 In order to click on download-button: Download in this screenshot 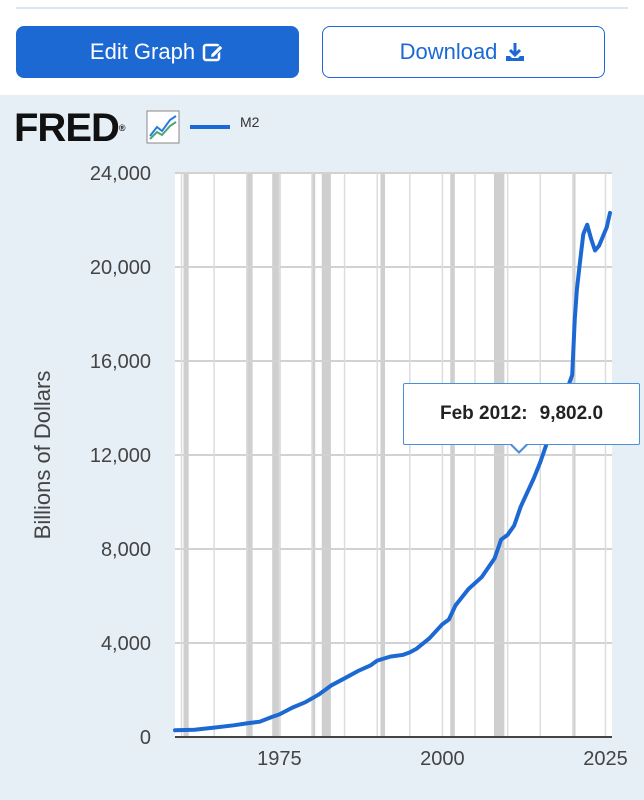, I will do `click(463, 52)`.